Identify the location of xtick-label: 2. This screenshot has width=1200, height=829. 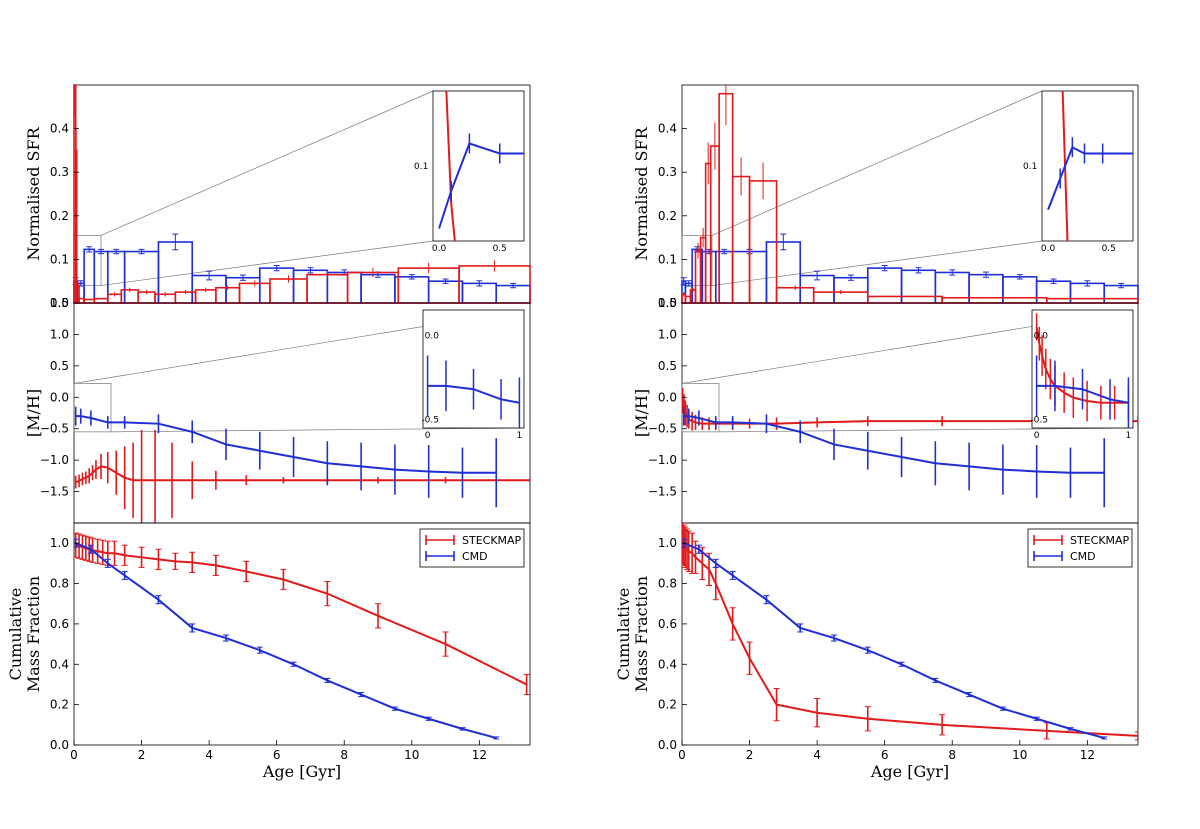
(750, 755).